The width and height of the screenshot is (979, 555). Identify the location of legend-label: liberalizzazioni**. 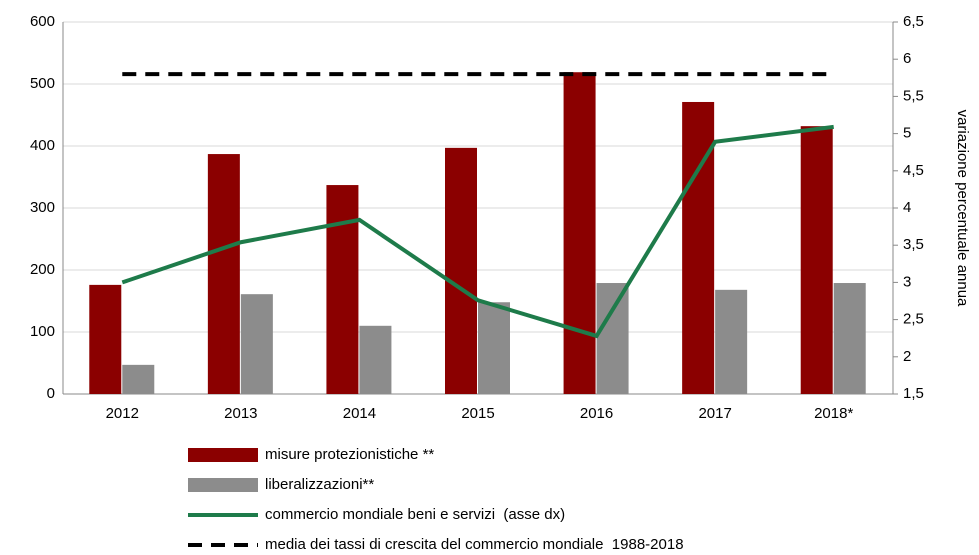
(319, 484).